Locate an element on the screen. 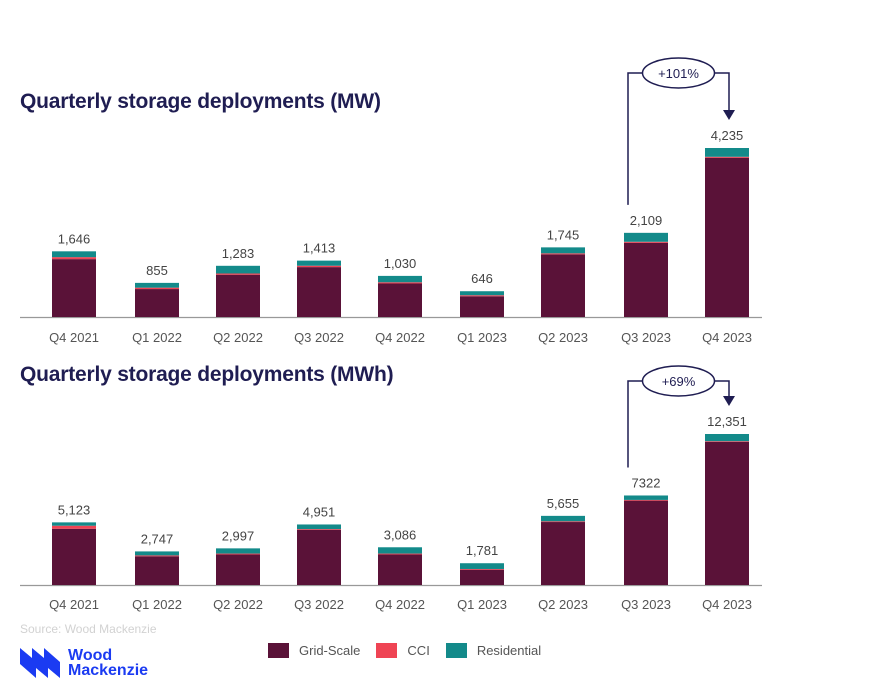 Image resolution: width=879 pixels, height=694 pixels. data-label: 2,109 is located at coordinates (646, 220).